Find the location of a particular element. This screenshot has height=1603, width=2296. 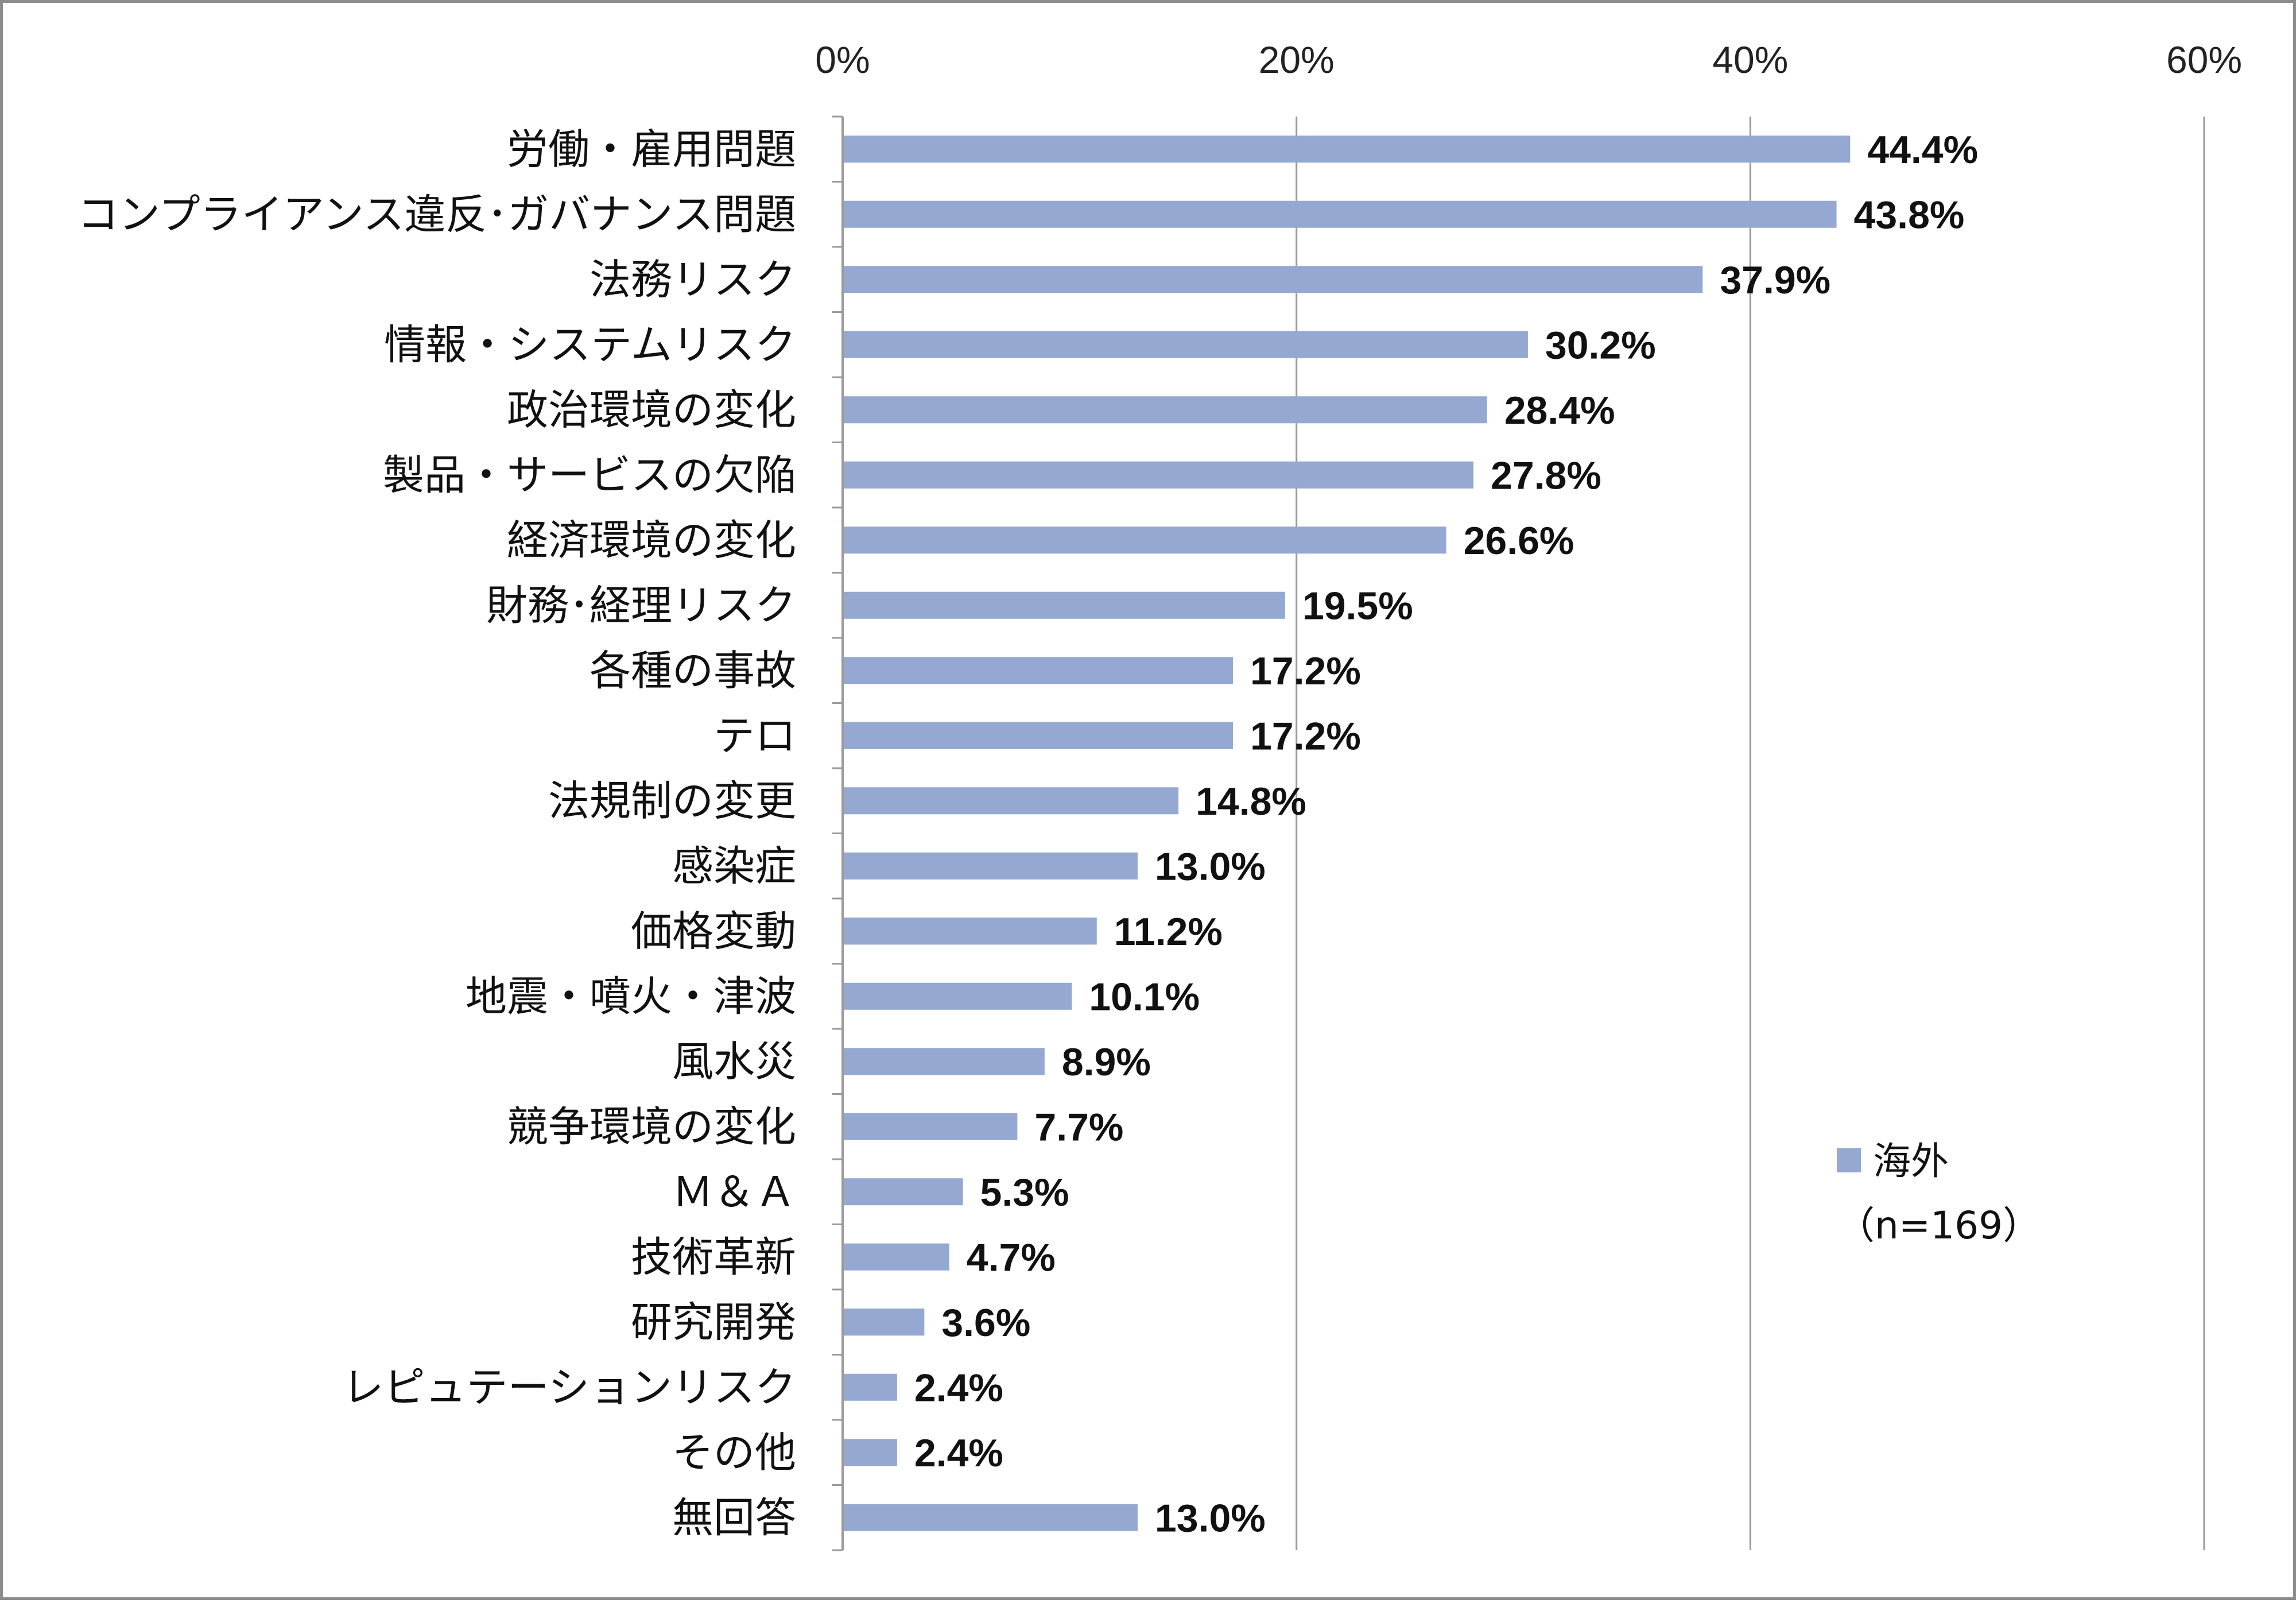

x-tick-label: 60% is located at coordinates (2204, 60).